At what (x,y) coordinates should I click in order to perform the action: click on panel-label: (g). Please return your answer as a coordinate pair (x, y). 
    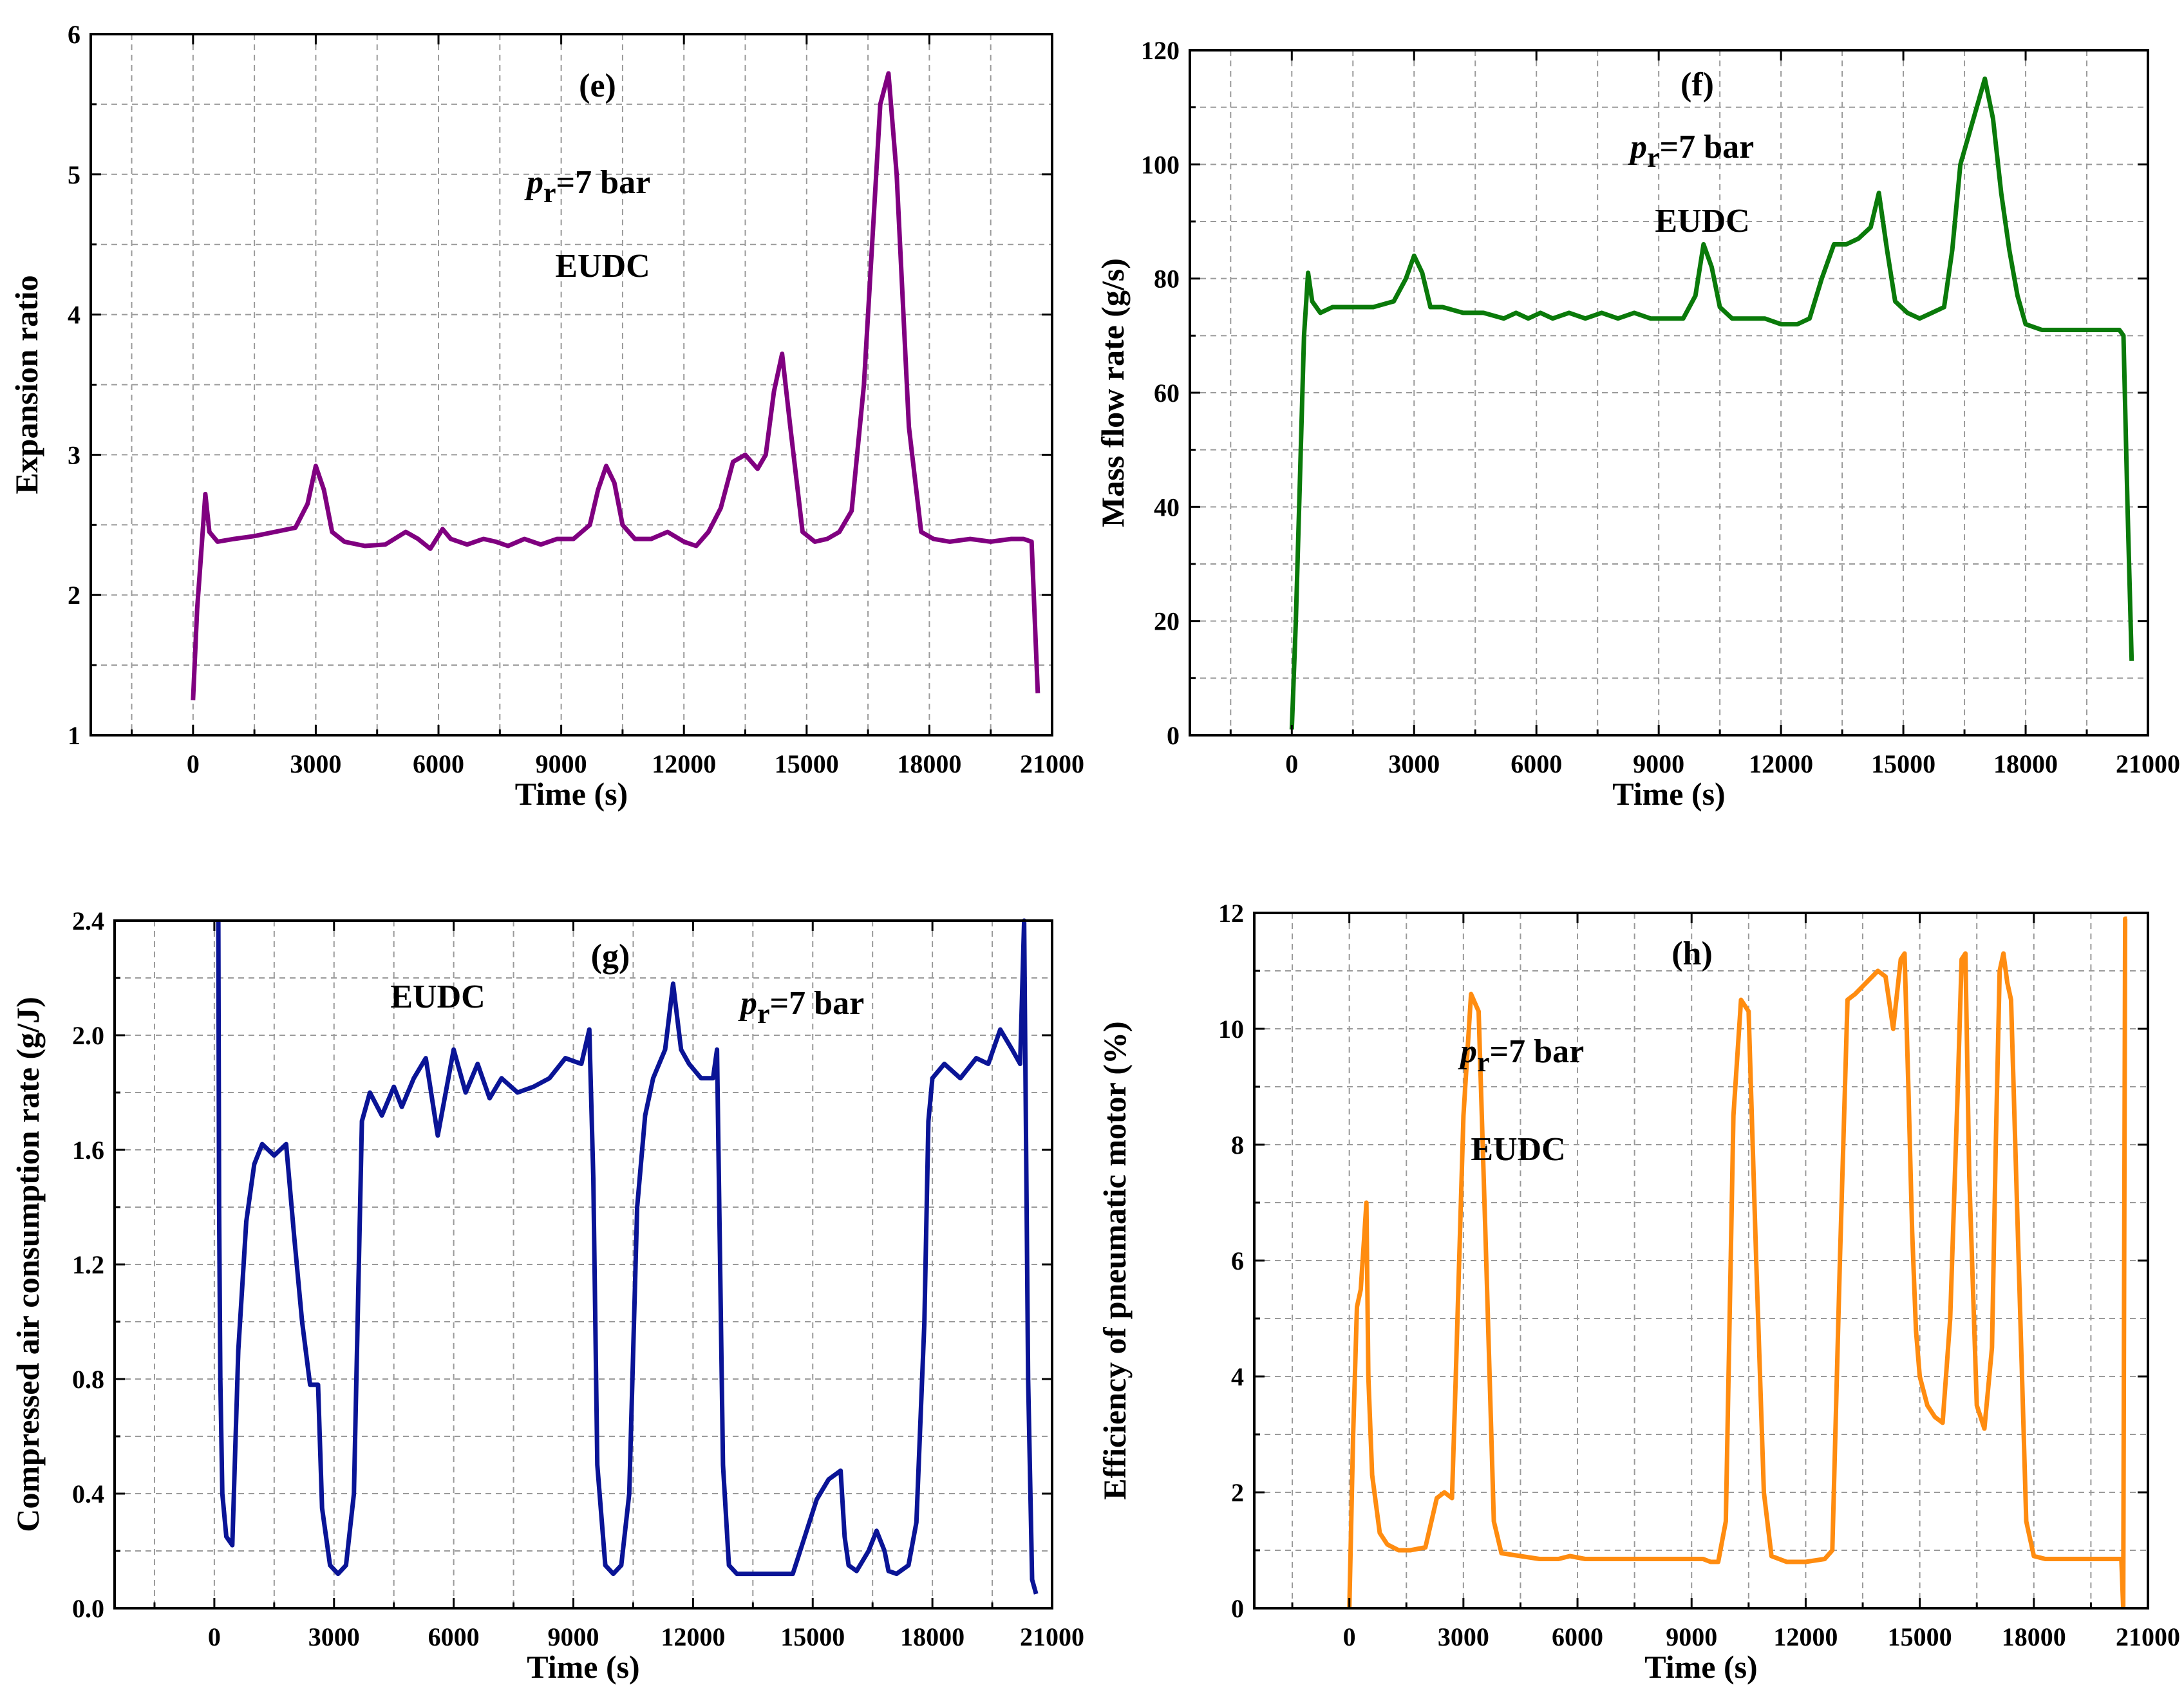
    Looking at the image, I should click on (610, 957).